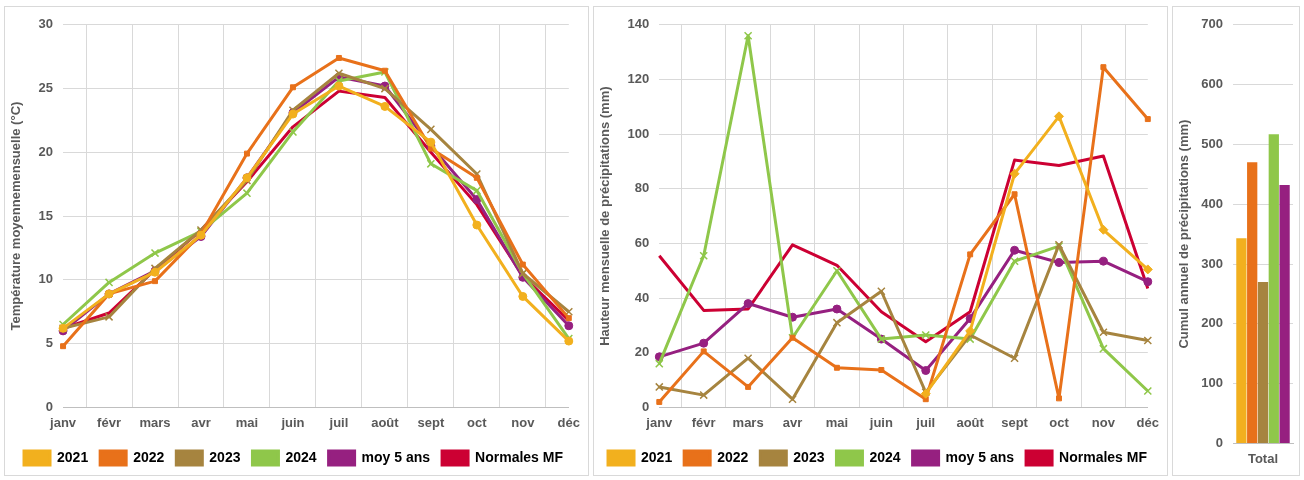  What do you see at coordinates (638, 24) in the screenshot?
I see `y-tick-label: 140` at bounding box center [638, 24].